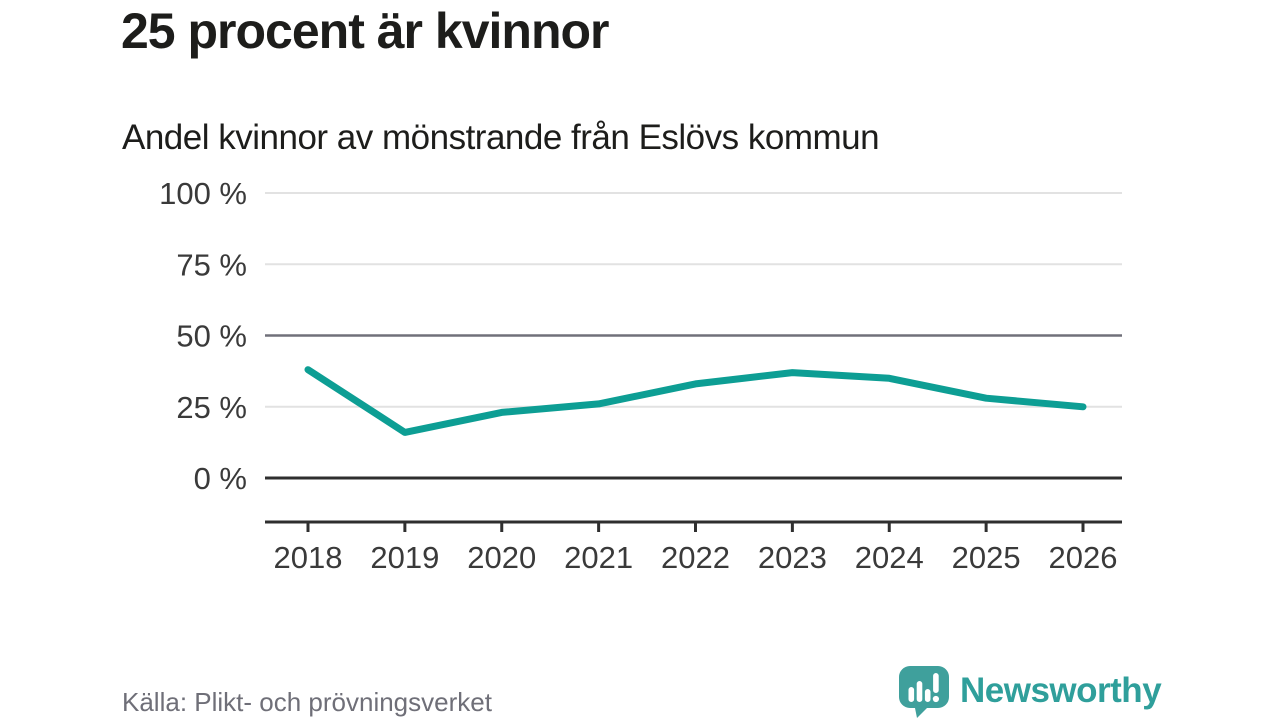 The height and width of the screenshot is (720, 1280). Describe the element at coordinates (308, 557) in the screenshot. I see `x-tick-label: 2018` at that location.